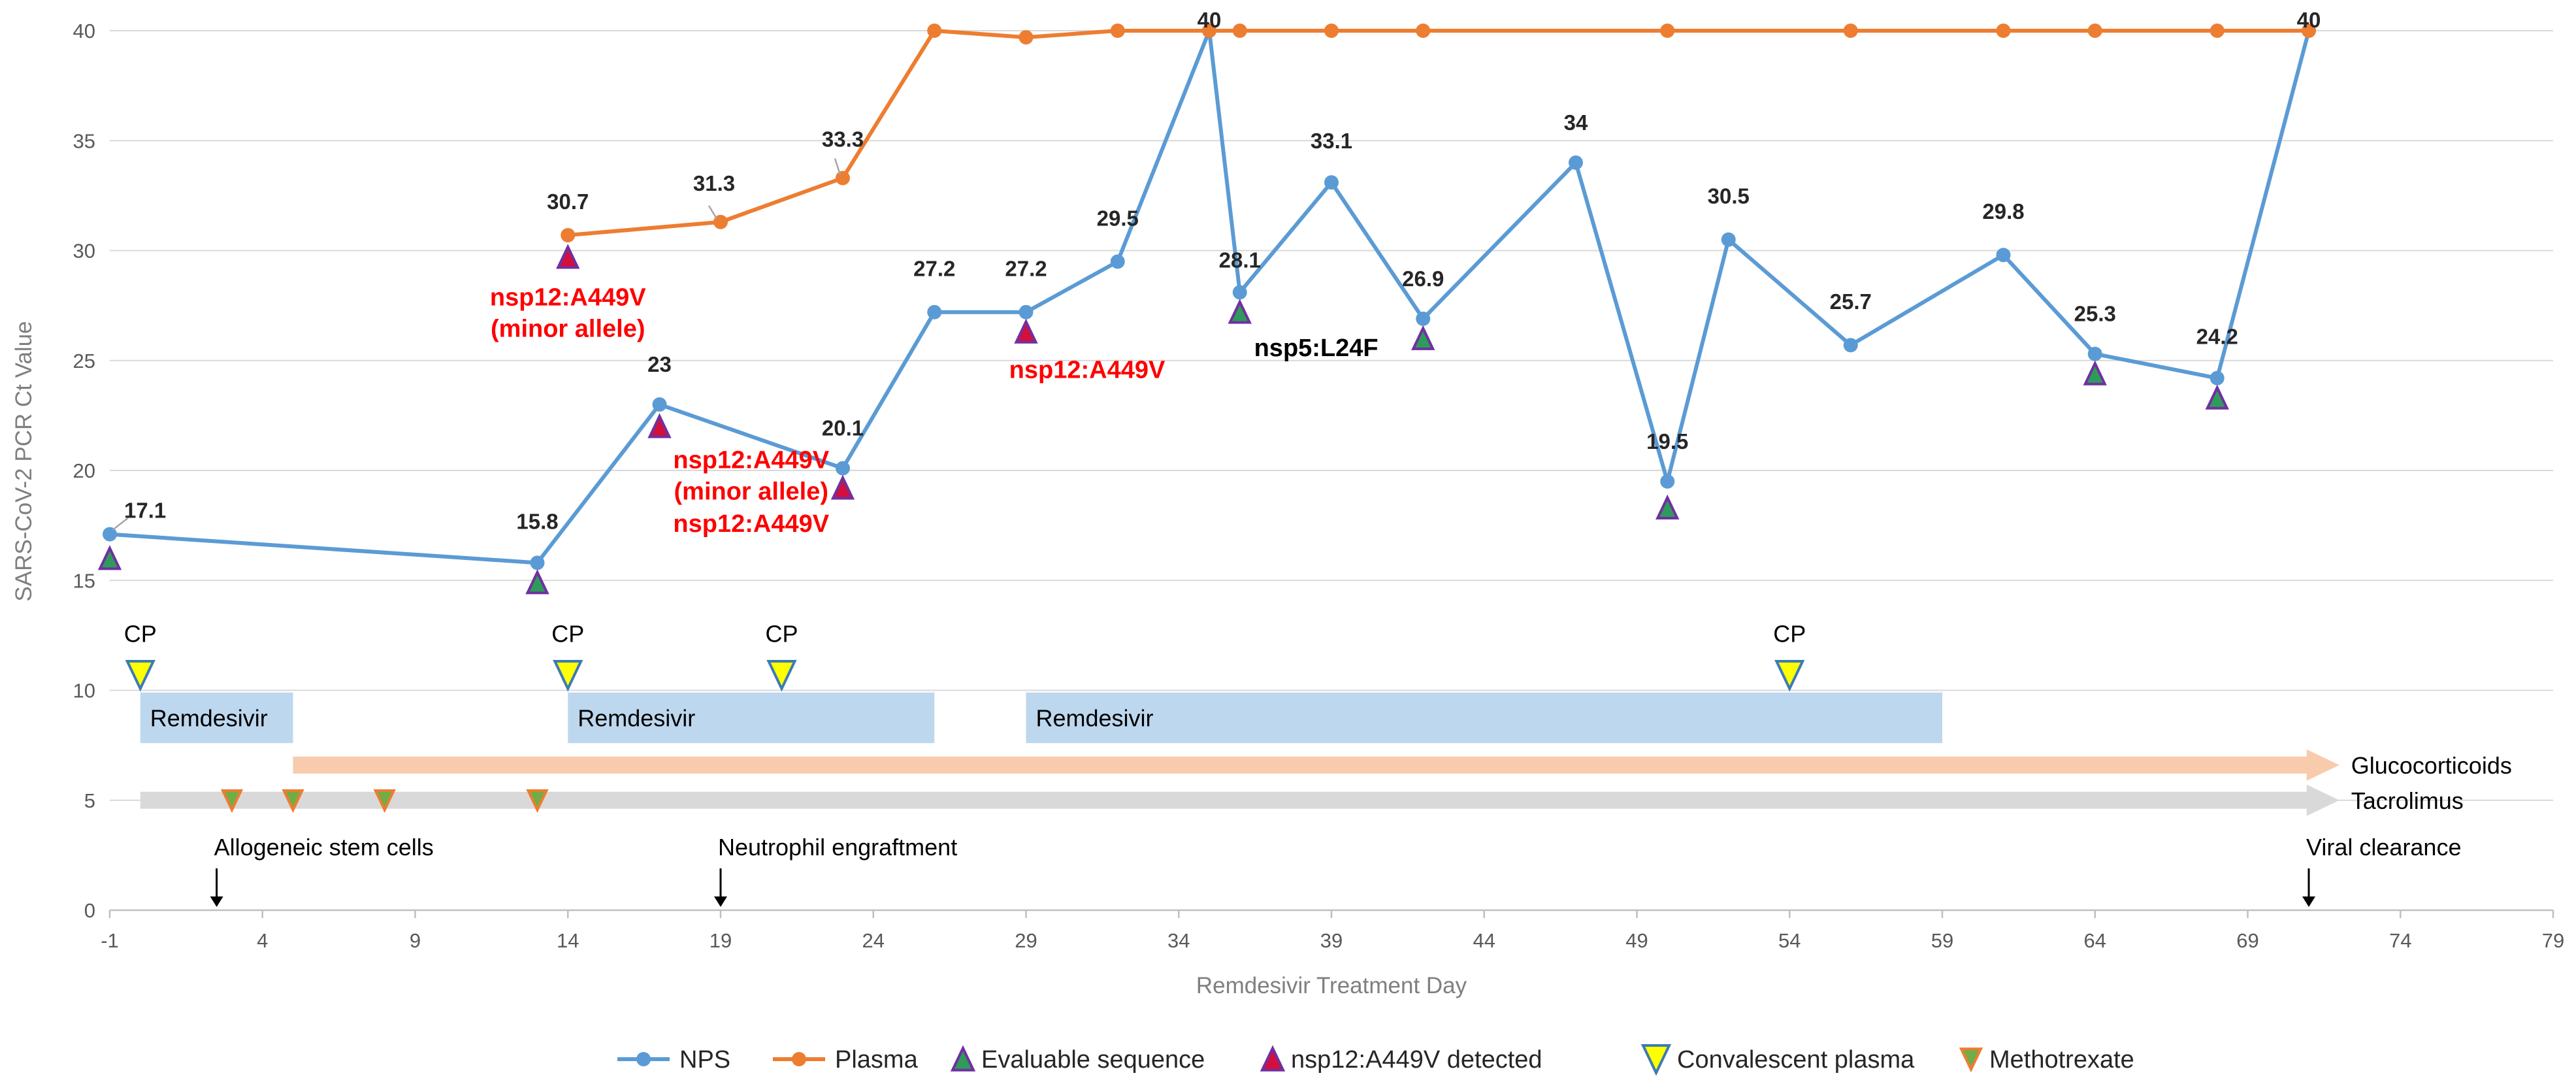 The height and width of the screenshot is (1084, 2576). Describe the element at coordinates (1667, 441) in the screenshot. I see `nps-data-label: 19.5` at that location.